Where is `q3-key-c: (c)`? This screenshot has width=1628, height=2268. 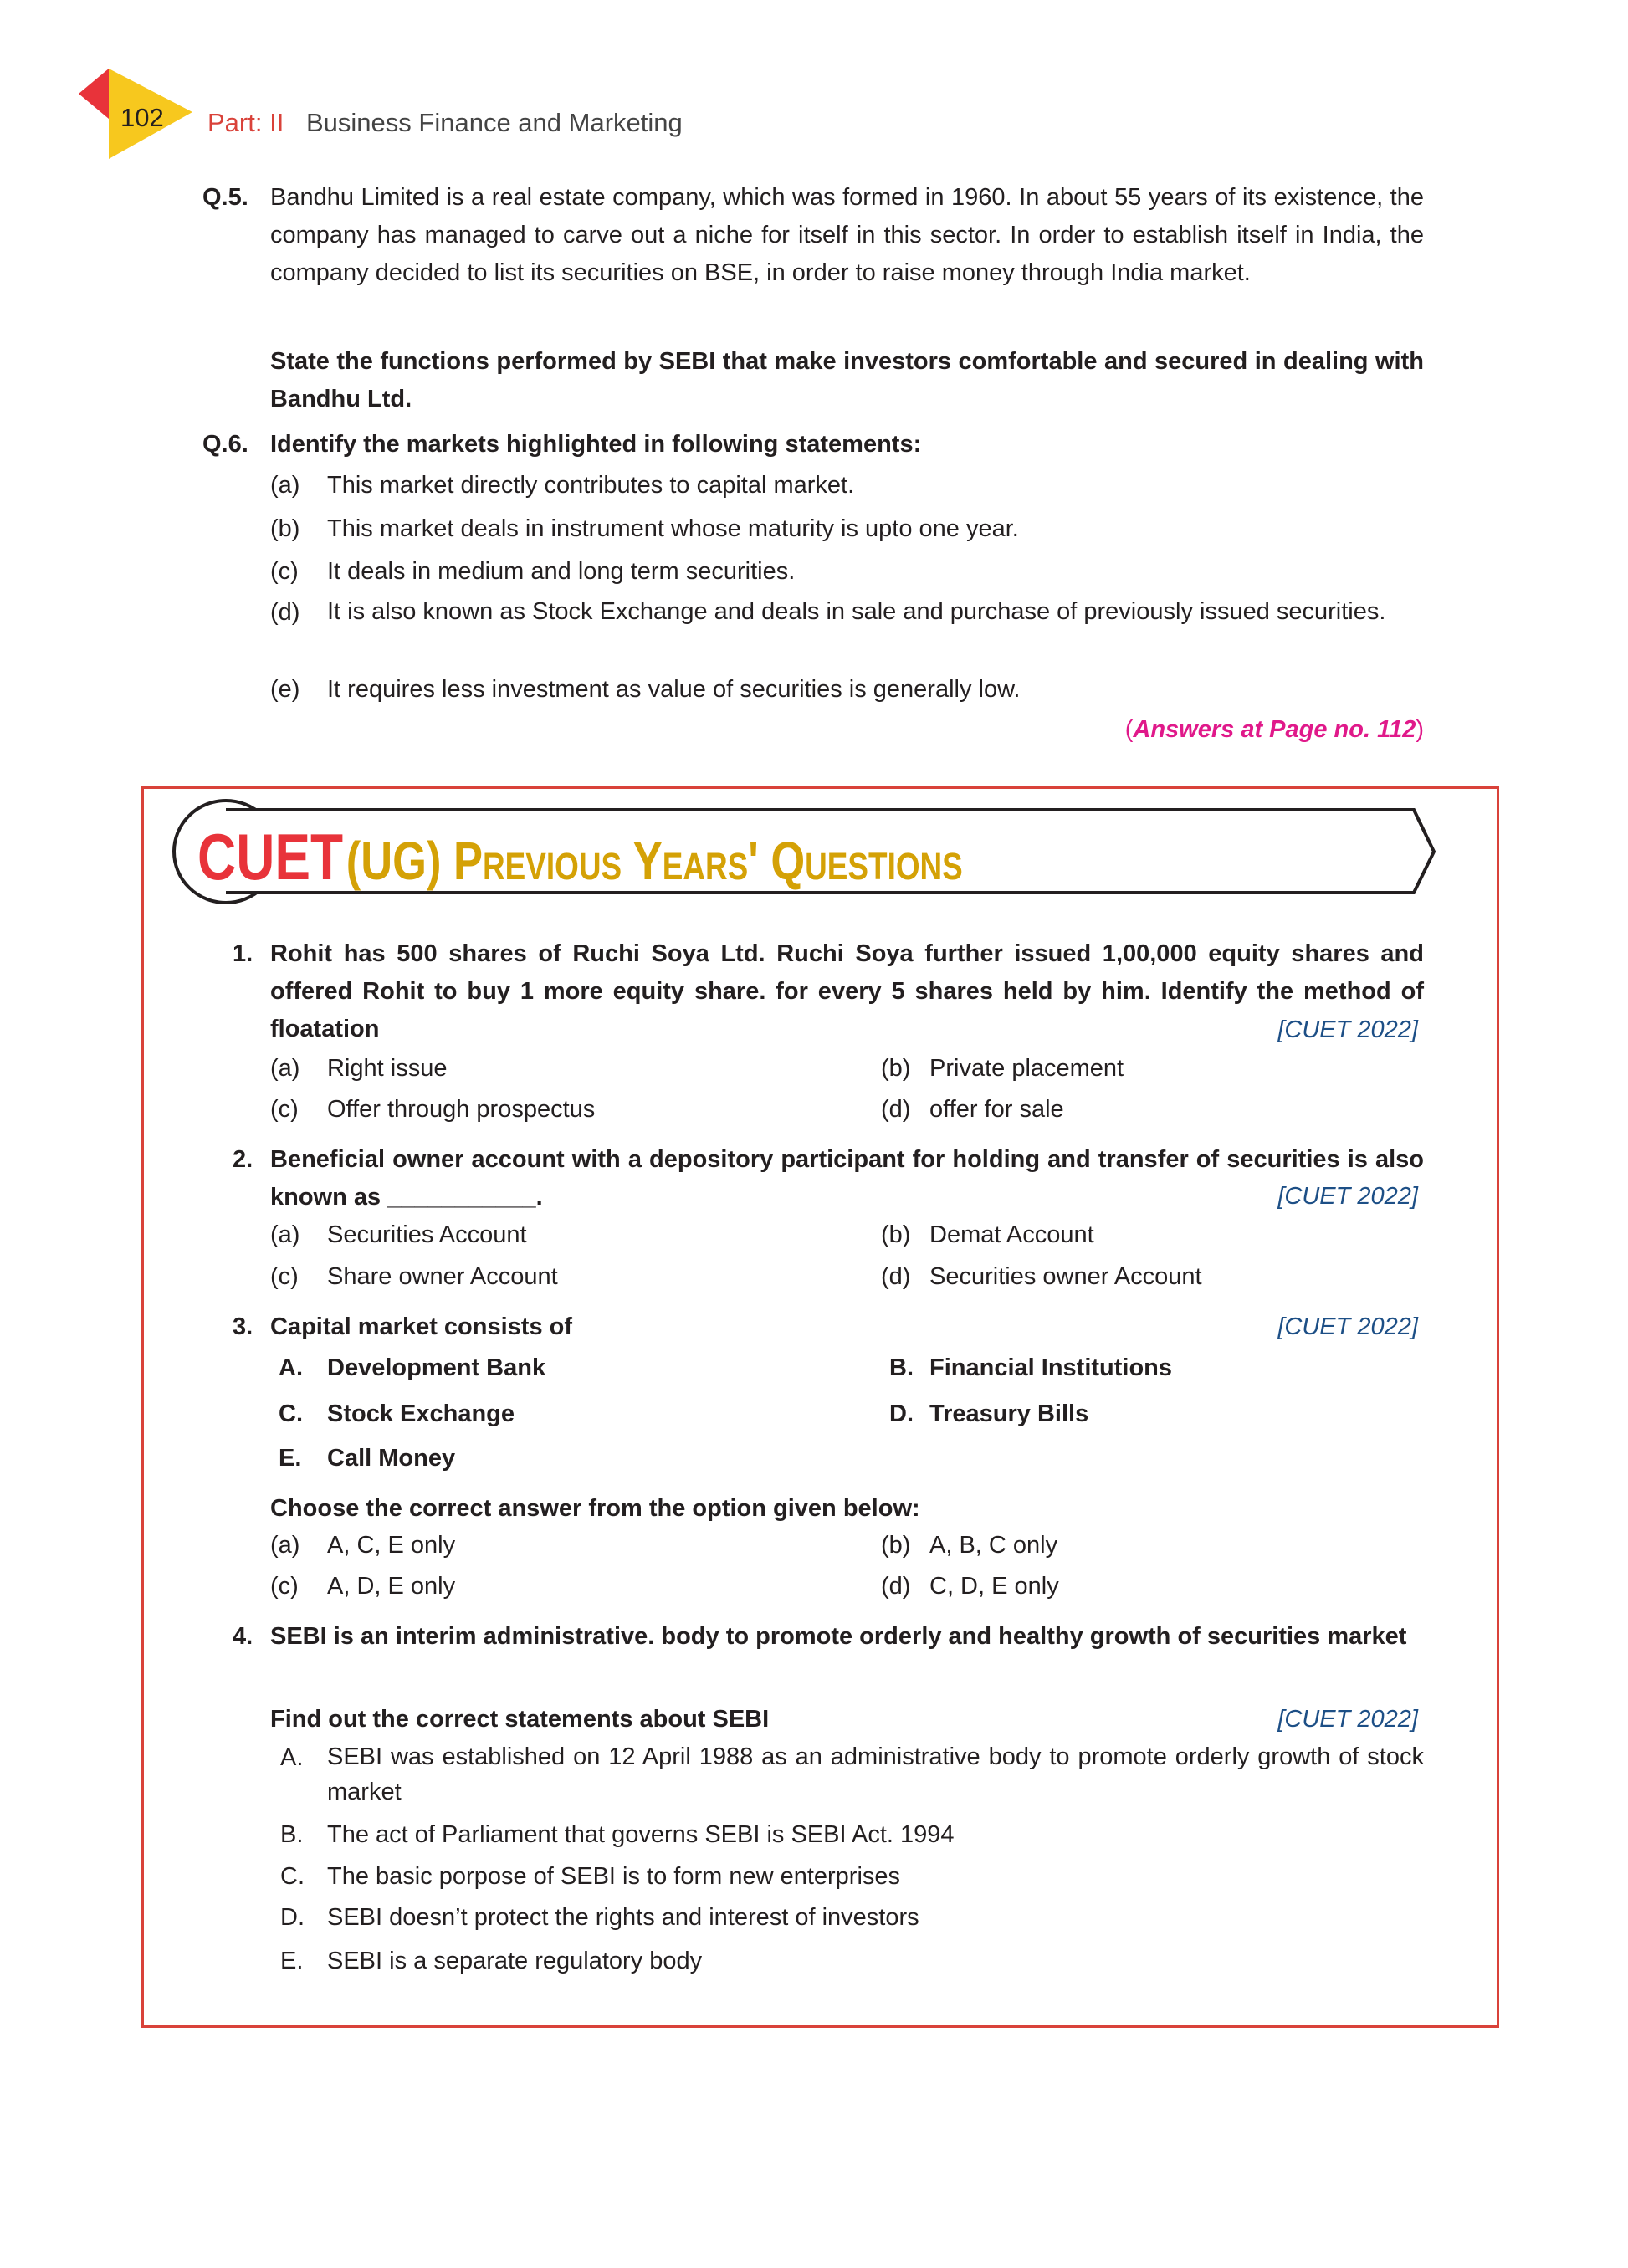
q3-key-c: (c) is located at coordinates (284, 1586).